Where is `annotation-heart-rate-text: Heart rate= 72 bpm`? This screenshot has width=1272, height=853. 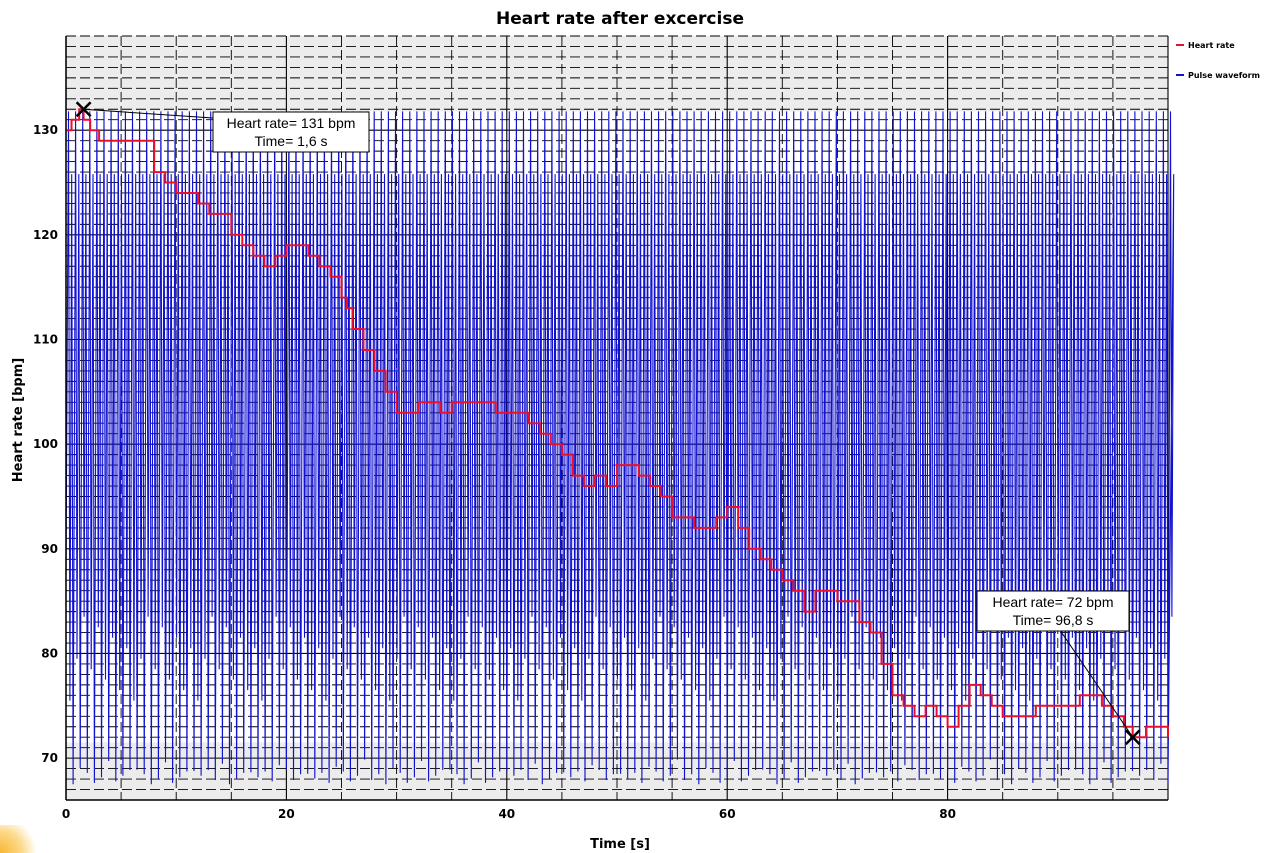
annotation-heart-rate-text: Heart rate= 72 bpm is located at coordinates (1052, 602).